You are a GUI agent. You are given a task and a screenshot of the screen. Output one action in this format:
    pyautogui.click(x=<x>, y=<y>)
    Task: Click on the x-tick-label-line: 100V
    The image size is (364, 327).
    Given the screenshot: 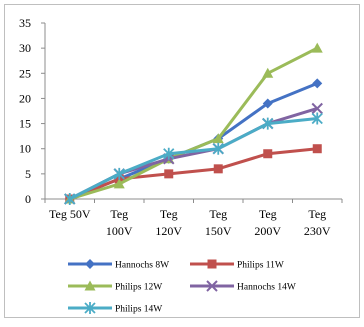 What is the action you would take?
    pyautogui.click(x=119, y=231)
    